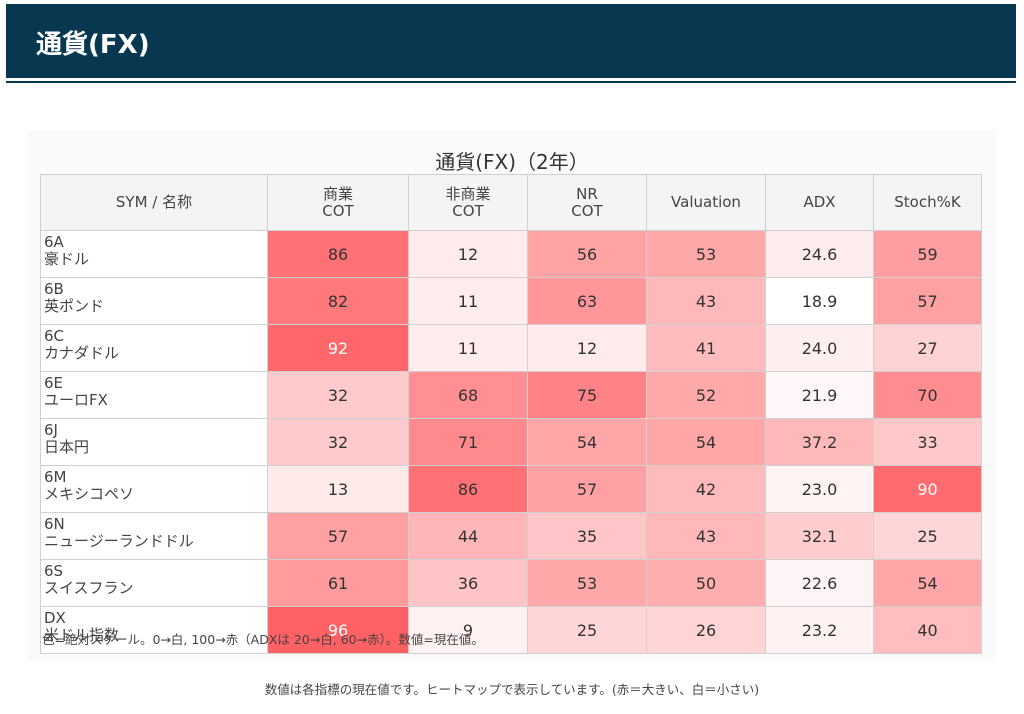 The width and height of the screenshot is (1024, 714). I want to click on page-title: 通貨(FX), so click(93, 45).